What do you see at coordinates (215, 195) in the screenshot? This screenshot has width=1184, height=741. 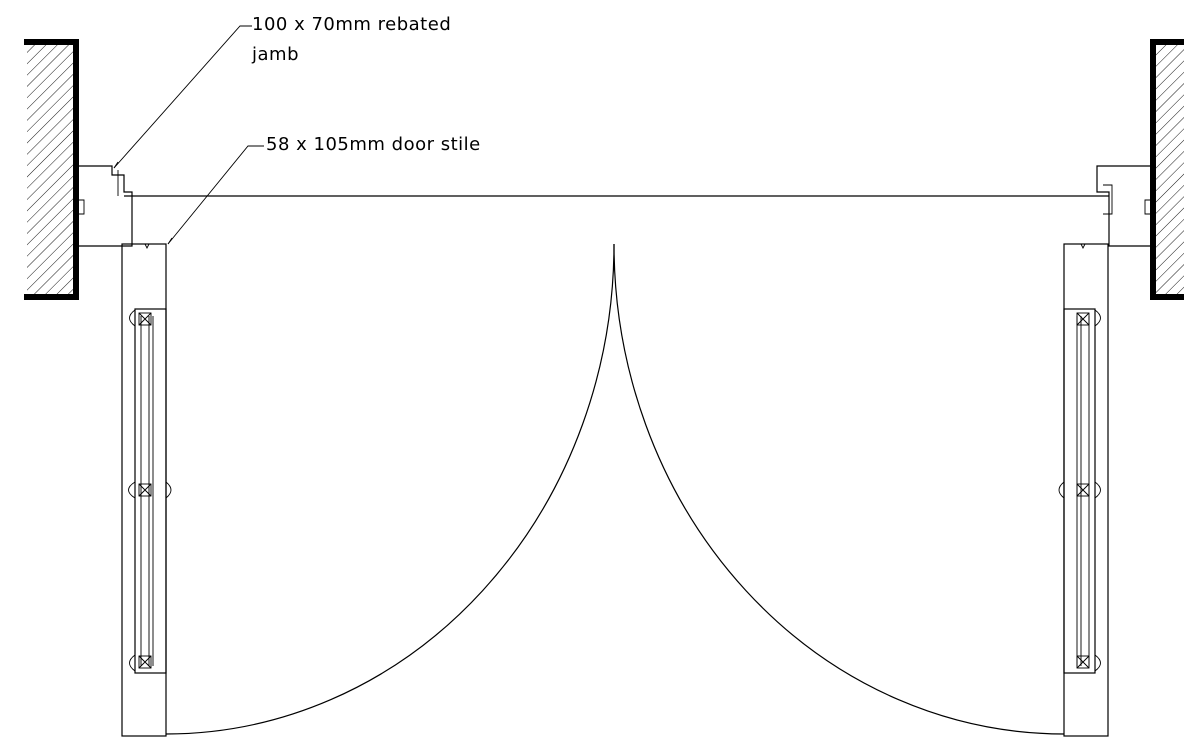 I see `stile-leader` at bounding box center [215, 195].